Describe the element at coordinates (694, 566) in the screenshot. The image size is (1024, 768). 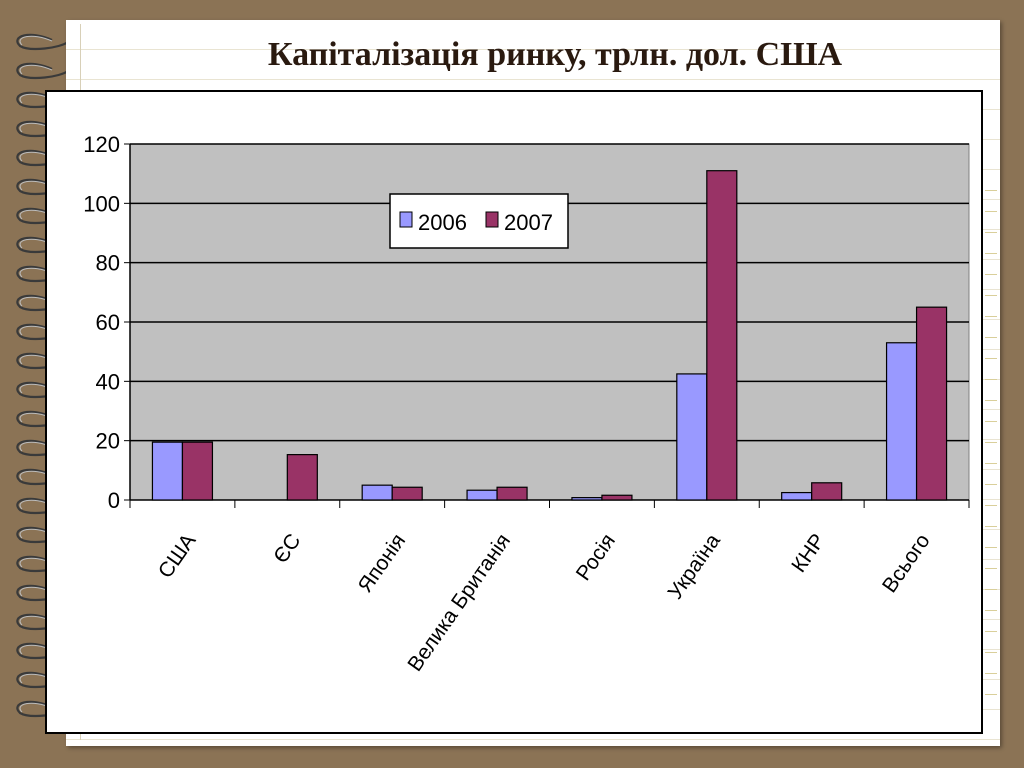
I see `x-tick-label: Україна` at that location.